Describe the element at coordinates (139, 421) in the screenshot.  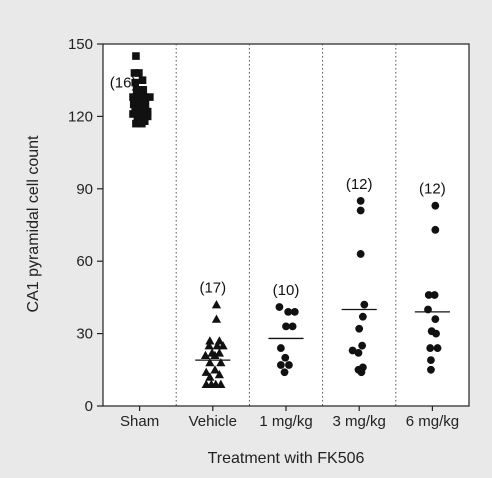
I see `x-tick-label: Sham` at that location.